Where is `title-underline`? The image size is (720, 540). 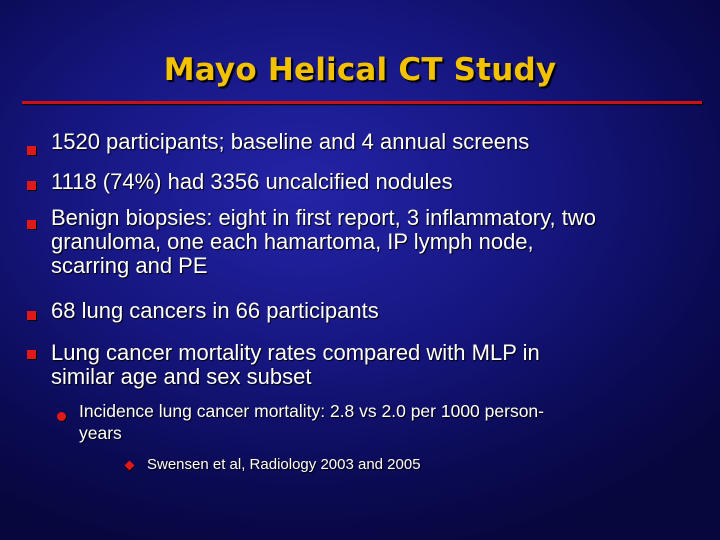
title-underline is located at coordinates (362, 102).